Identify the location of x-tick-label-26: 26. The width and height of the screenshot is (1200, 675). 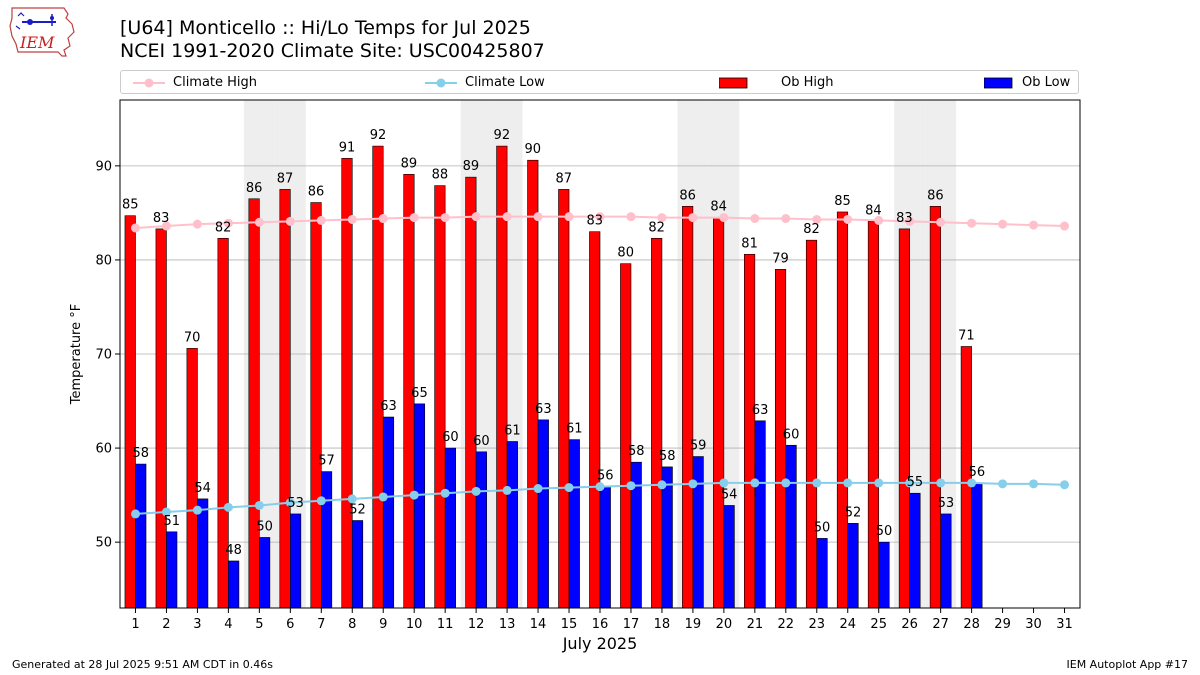
(909, 624).